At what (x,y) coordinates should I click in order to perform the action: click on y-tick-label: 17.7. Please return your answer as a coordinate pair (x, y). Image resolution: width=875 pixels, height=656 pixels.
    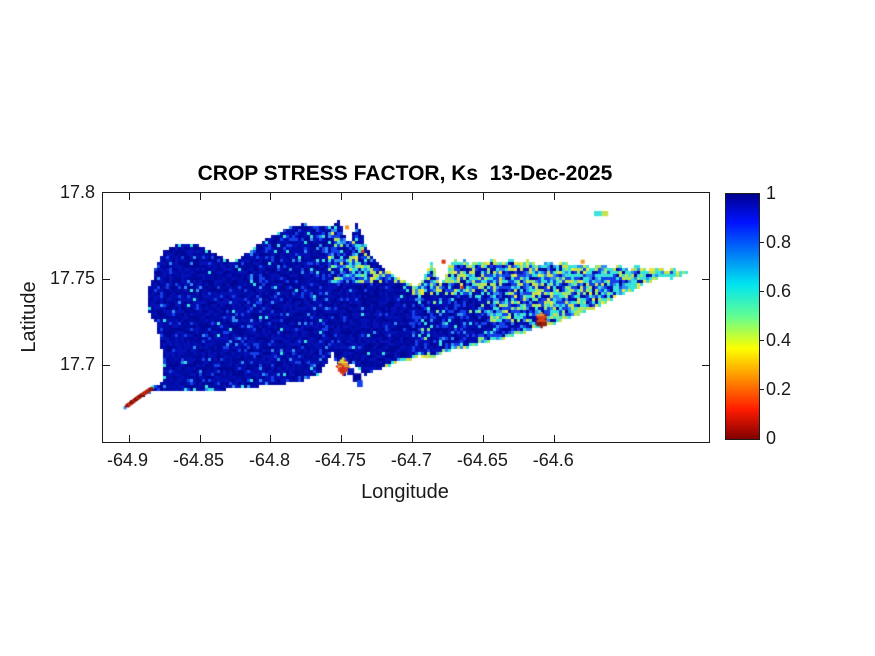
    Looking at the image, I should click on (77, 363).